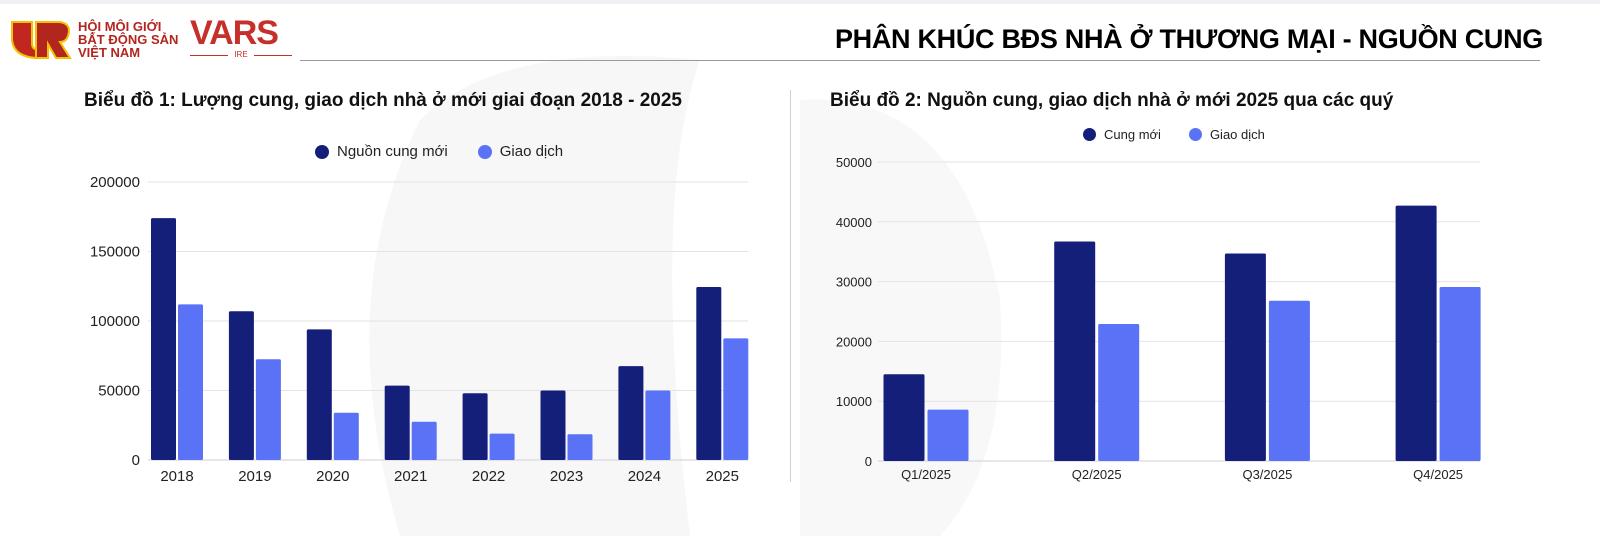  What do you see at coordinates (346, 436) in the screenshot?
I see `bar-transactions-2020` at bounding box center [346, 436].